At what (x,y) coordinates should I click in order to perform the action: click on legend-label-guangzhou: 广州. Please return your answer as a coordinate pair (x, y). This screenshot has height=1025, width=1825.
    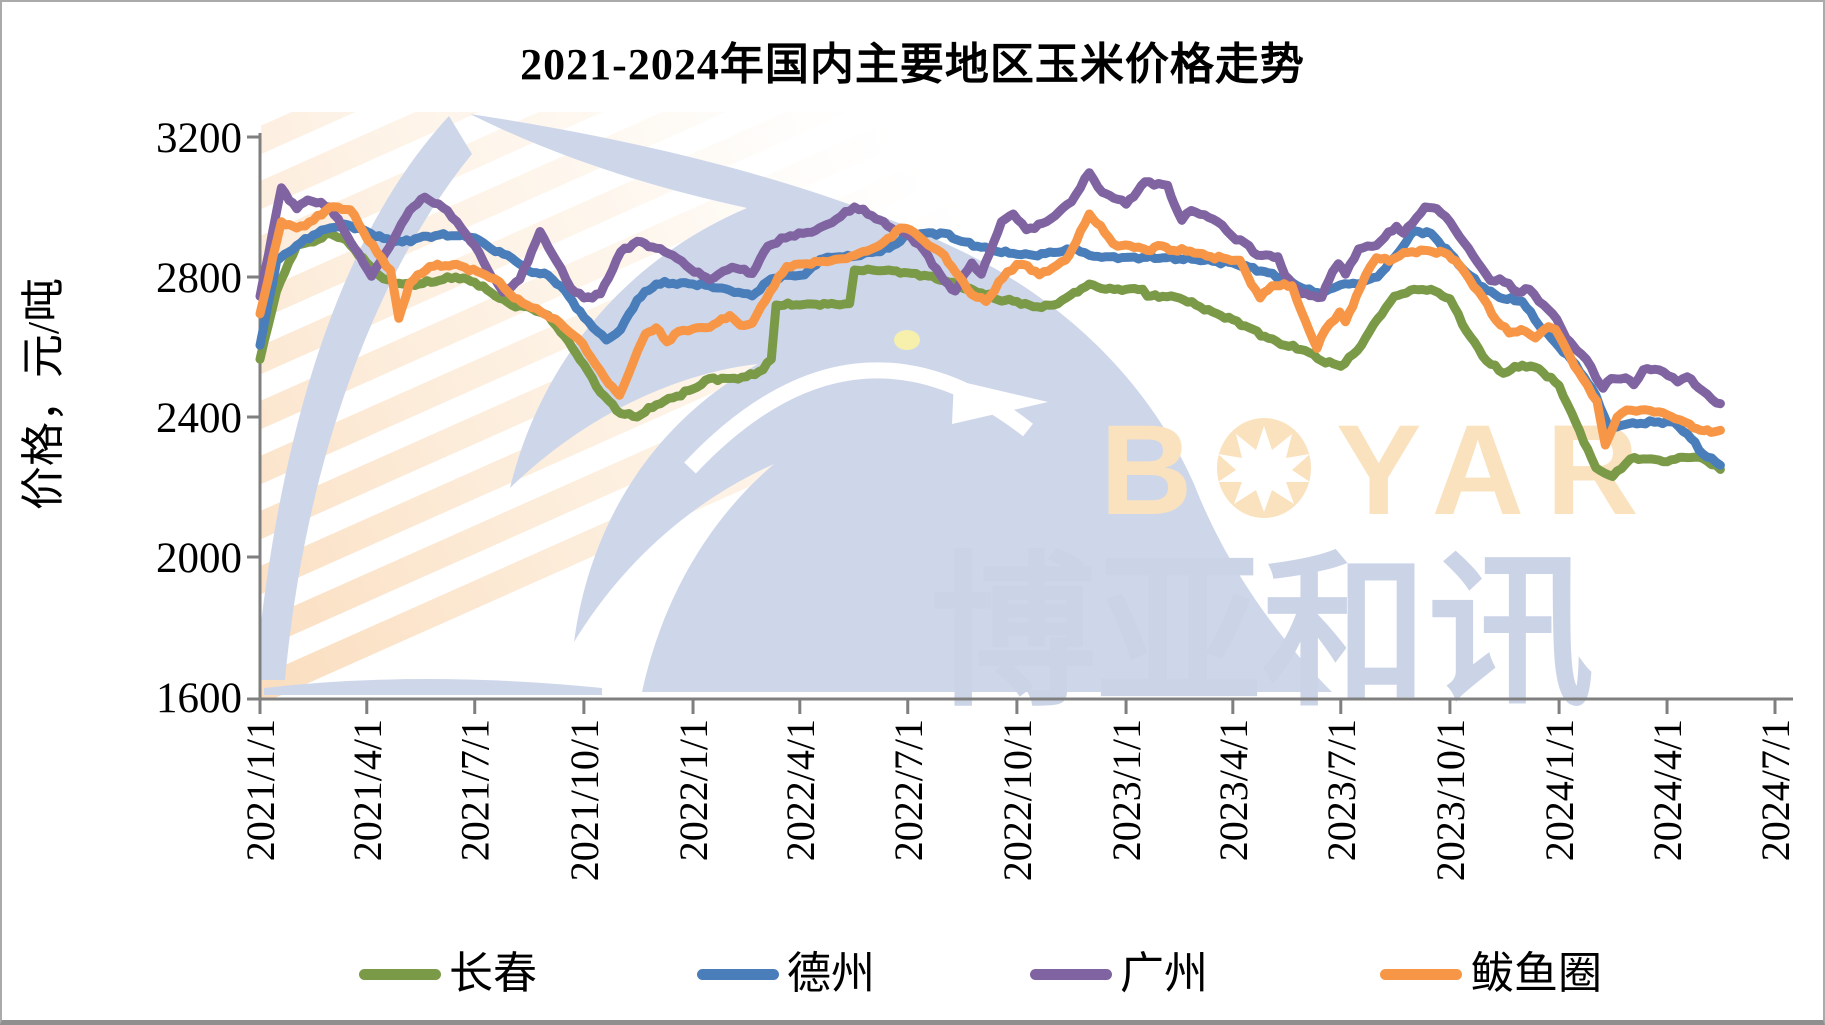
    Looking at the image, I should click on (1164, 973).